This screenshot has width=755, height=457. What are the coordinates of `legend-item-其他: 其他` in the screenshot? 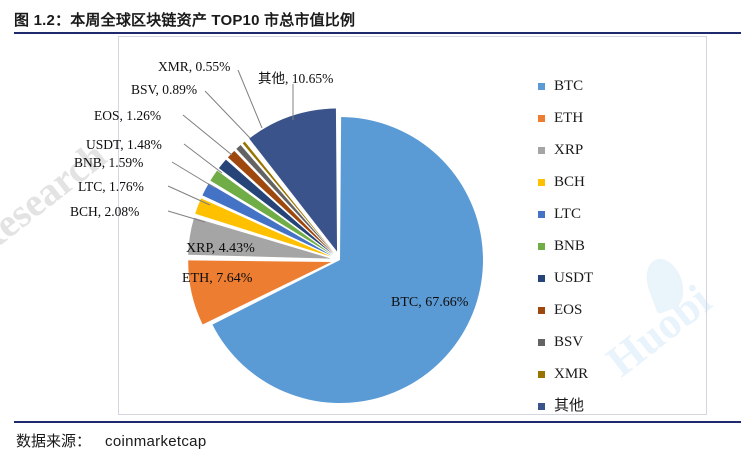 It's located at (613, 406).